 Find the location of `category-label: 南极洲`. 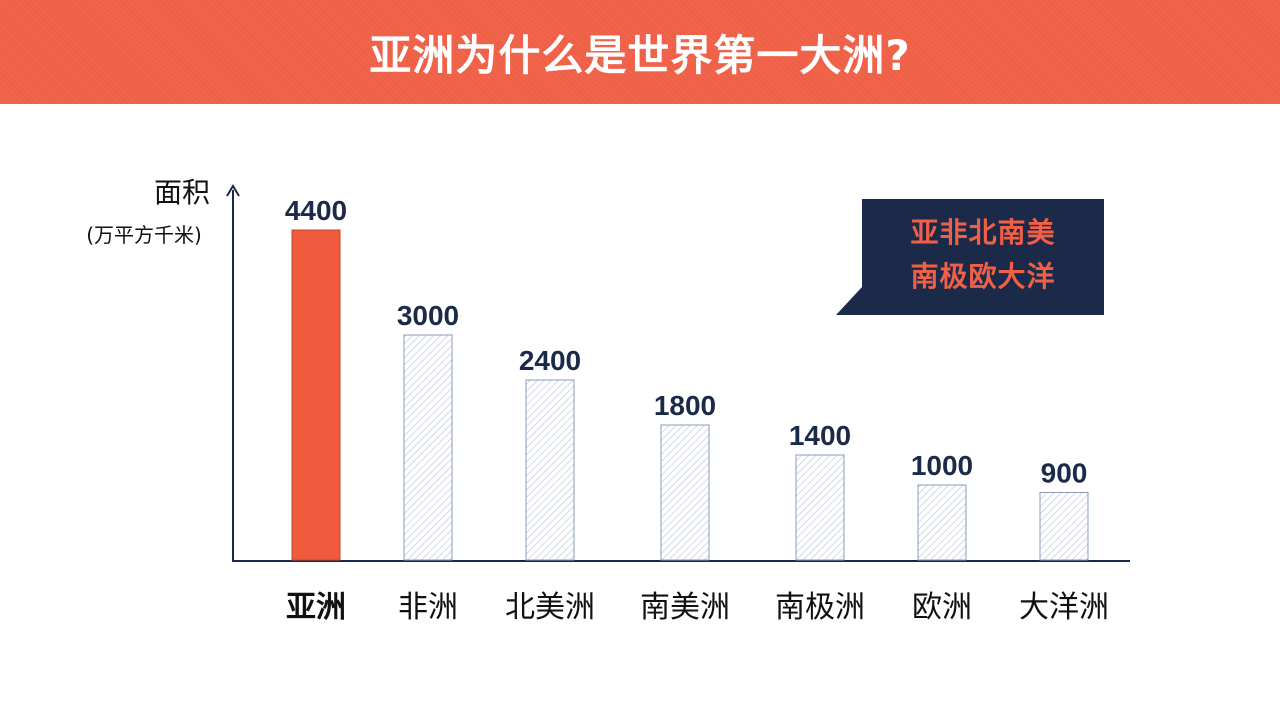

category-label: 南极洲 is located at coordinates (820, 607).